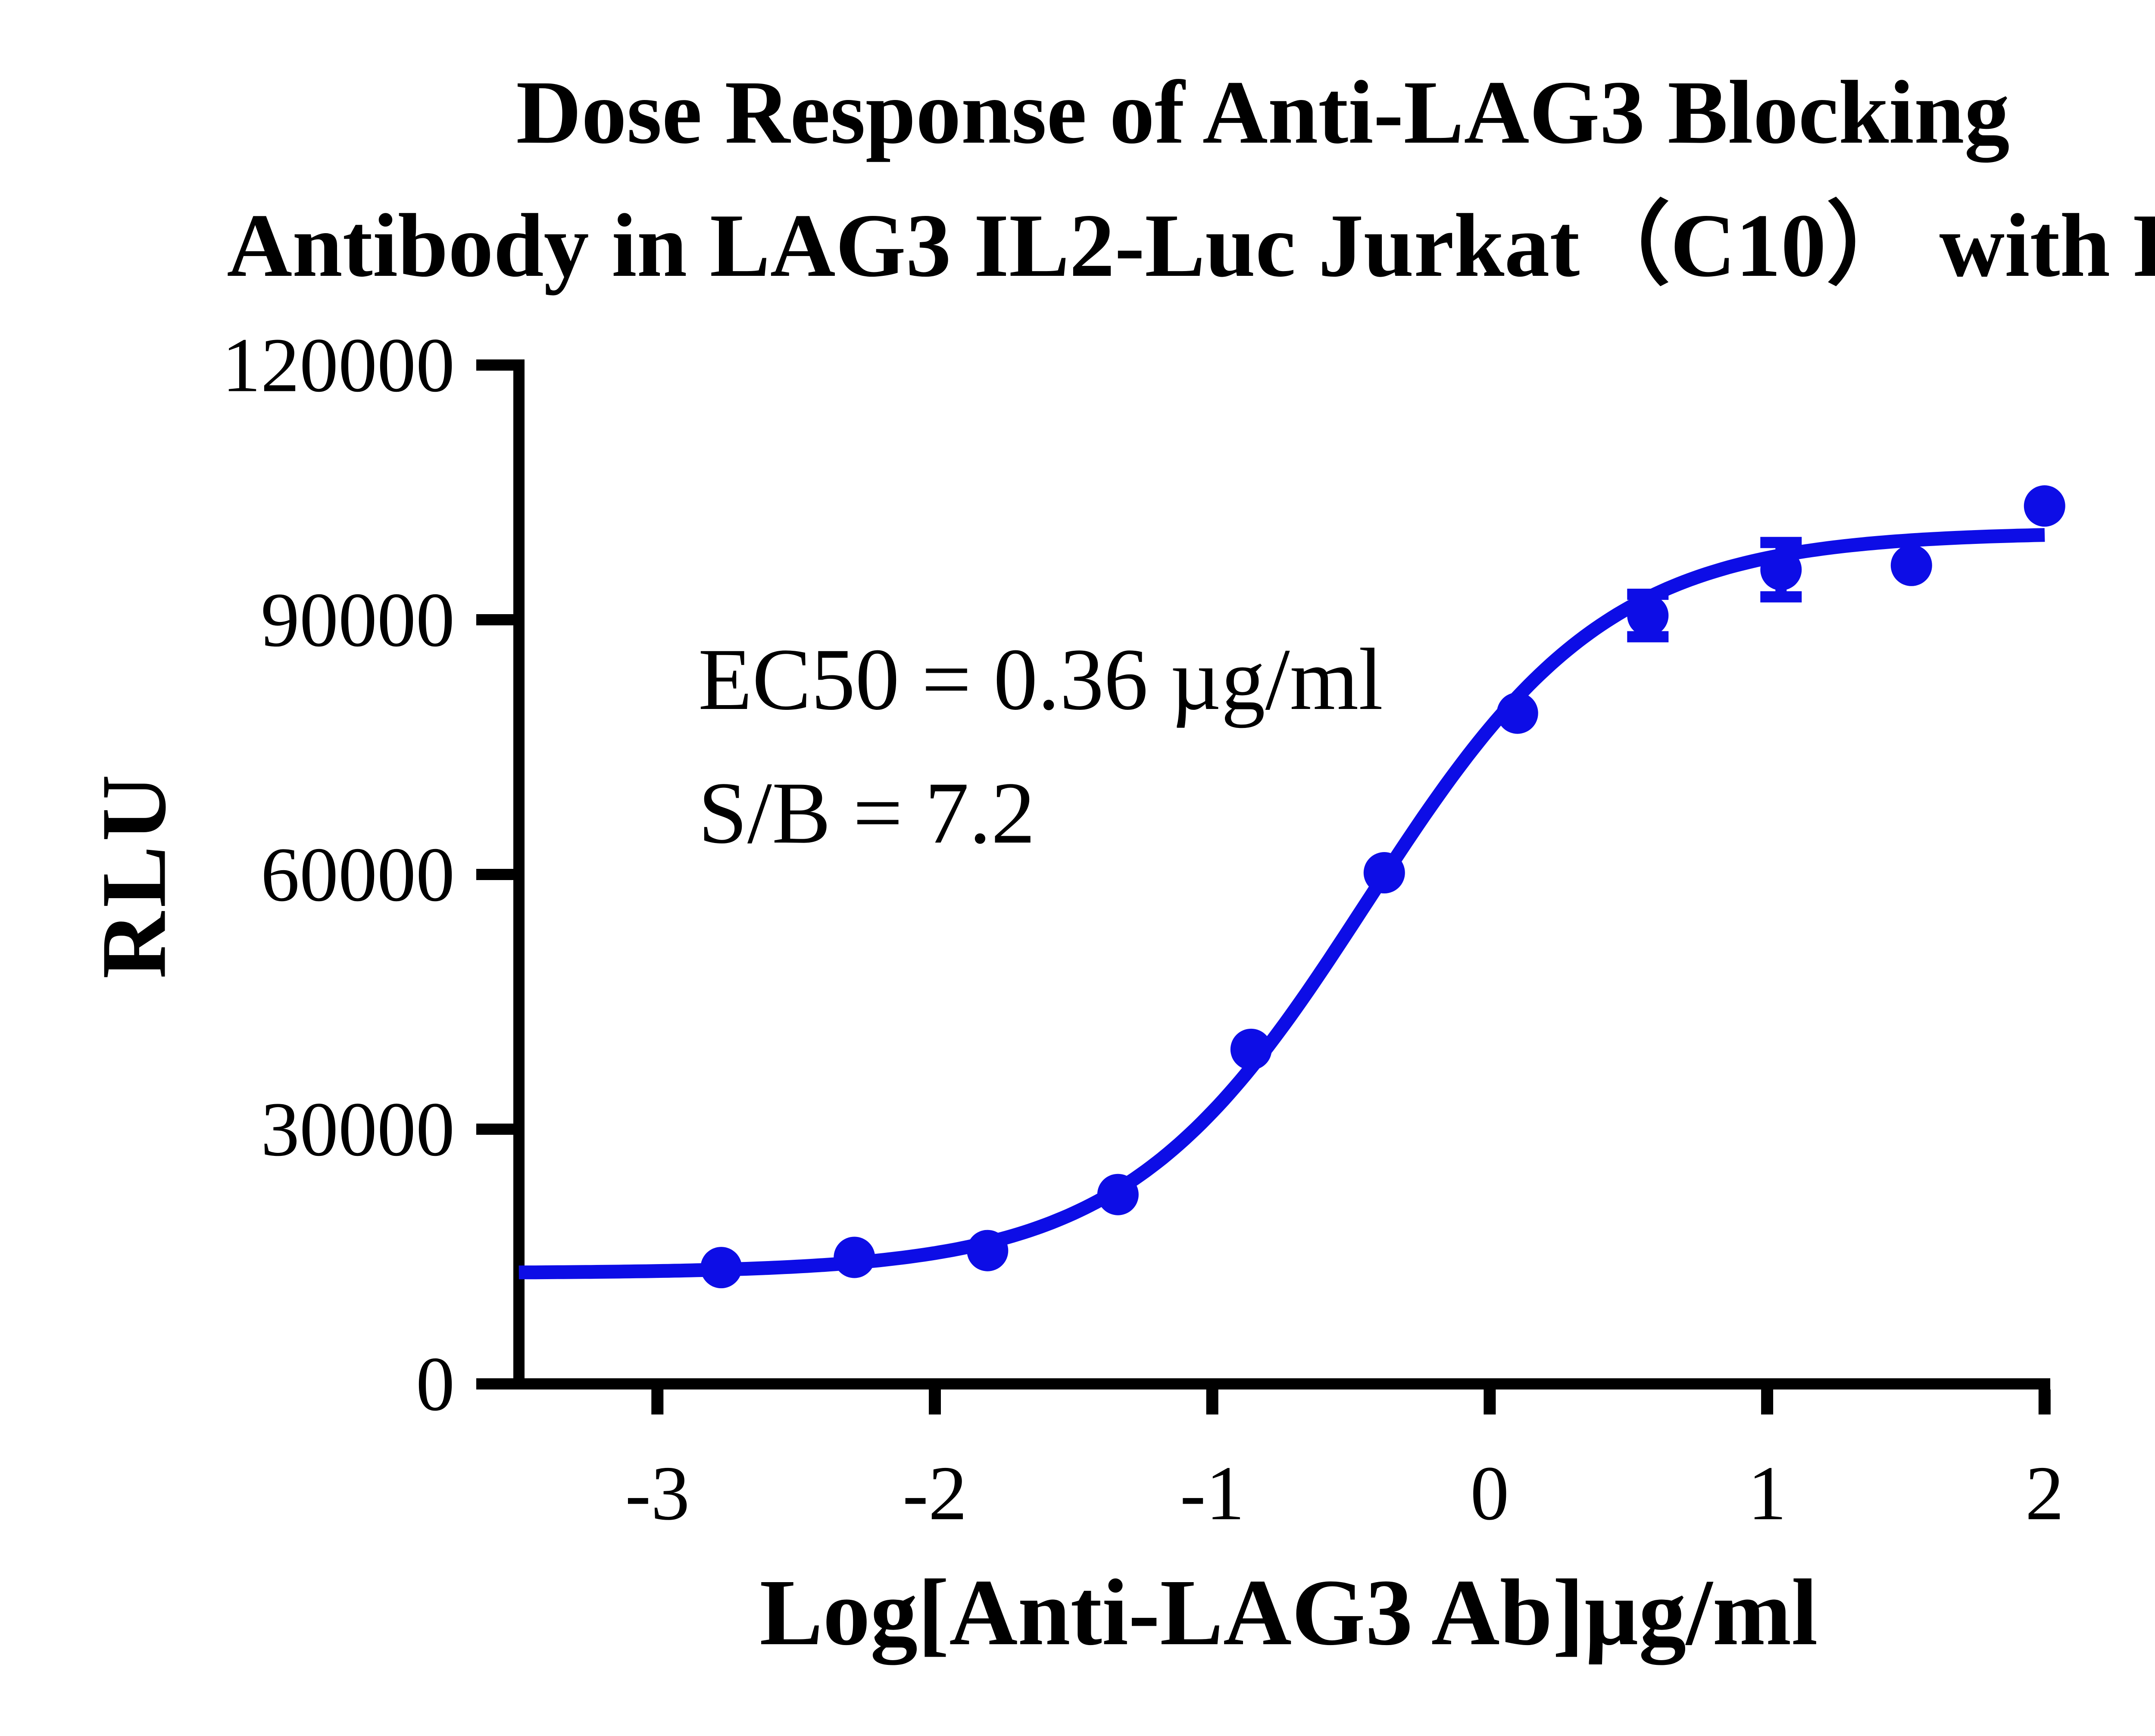 This screenshot has width=2155, height=1736. Describe the element at coordinates (1489, 1493) in the screenshot. I see `x-tick-label: 0` at that location.